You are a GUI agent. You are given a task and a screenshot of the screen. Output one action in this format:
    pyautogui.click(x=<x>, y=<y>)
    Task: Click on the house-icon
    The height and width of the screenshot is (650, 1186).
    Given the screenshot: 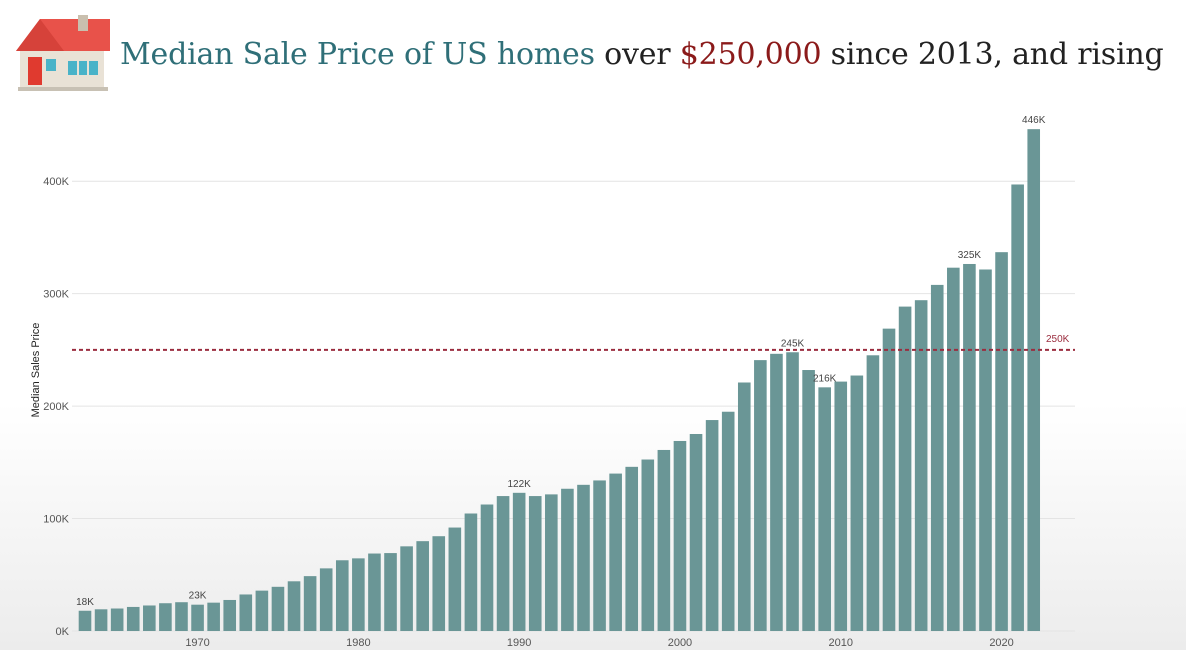 What is the action you would take?
    pyautogui.click(x=63, y=53)
    